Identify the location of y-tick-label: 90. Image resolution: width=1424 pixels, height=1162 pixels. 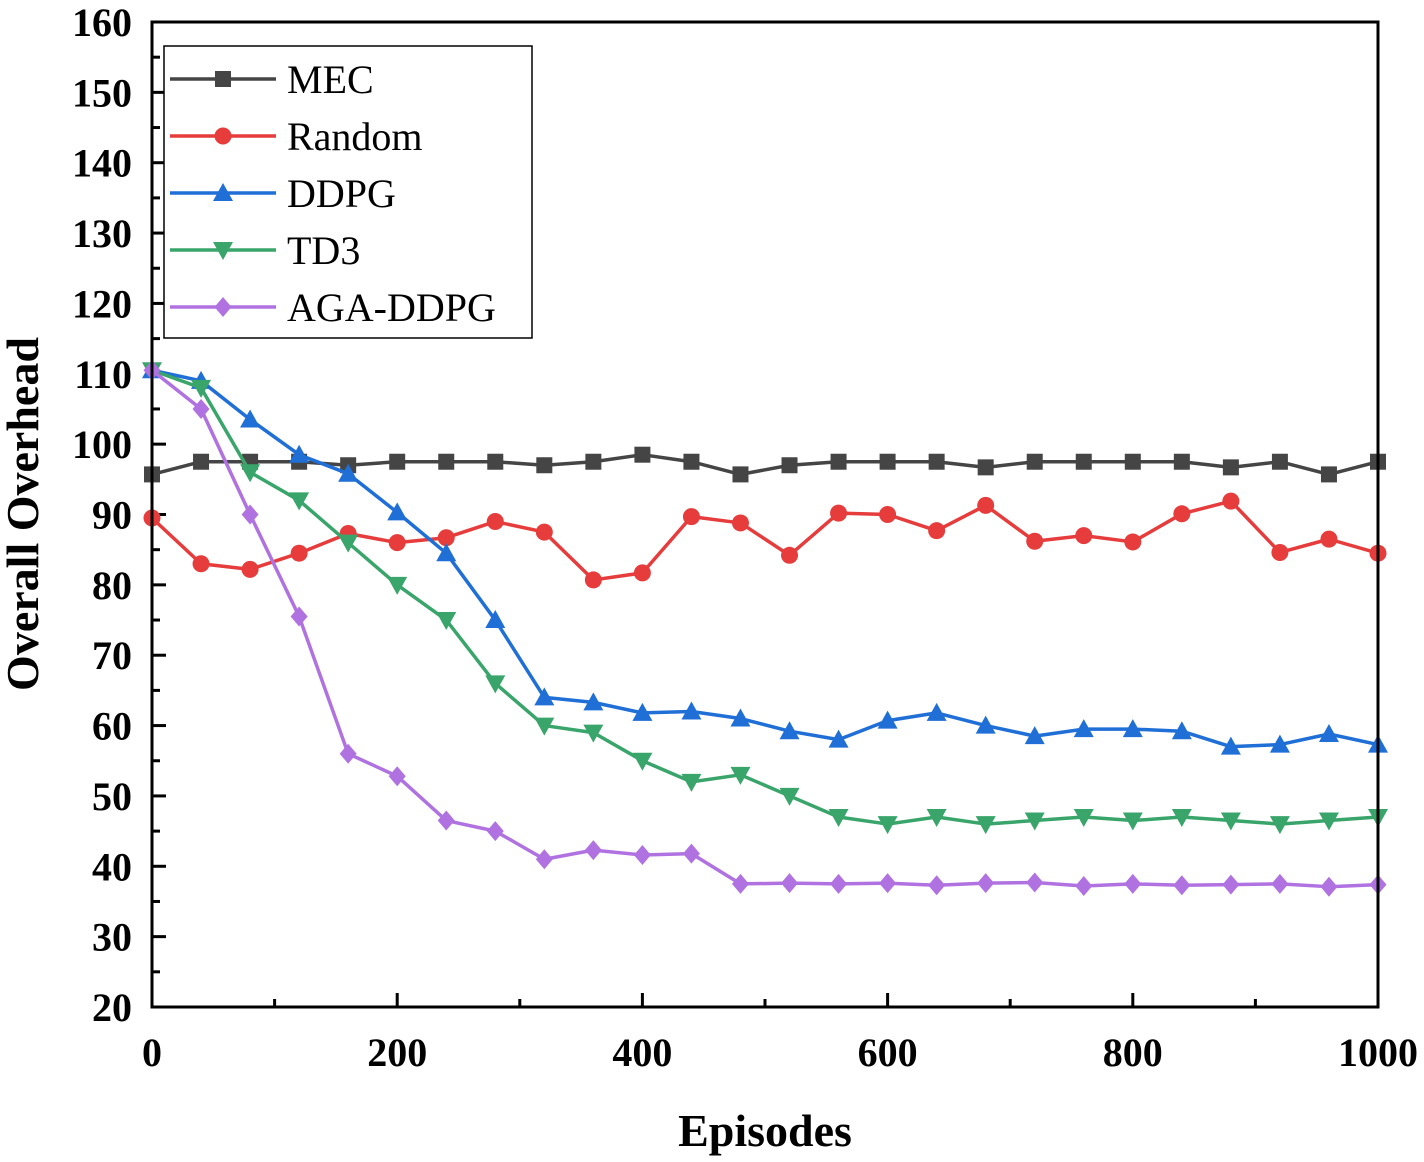
(112, 515).